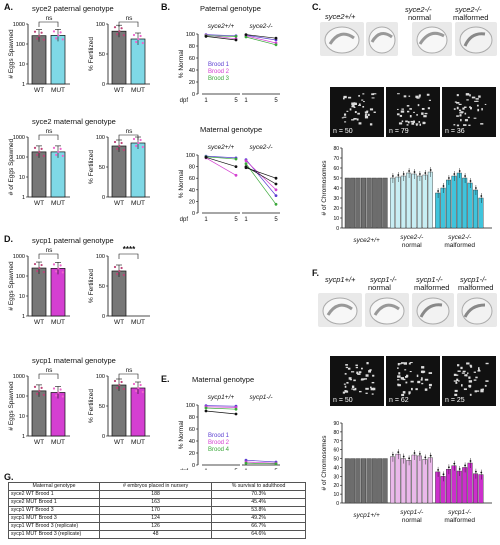 The image size is (500, 545). I want to click on spread-count-syce2-mut-normal: n = 79, so click(399, 131).